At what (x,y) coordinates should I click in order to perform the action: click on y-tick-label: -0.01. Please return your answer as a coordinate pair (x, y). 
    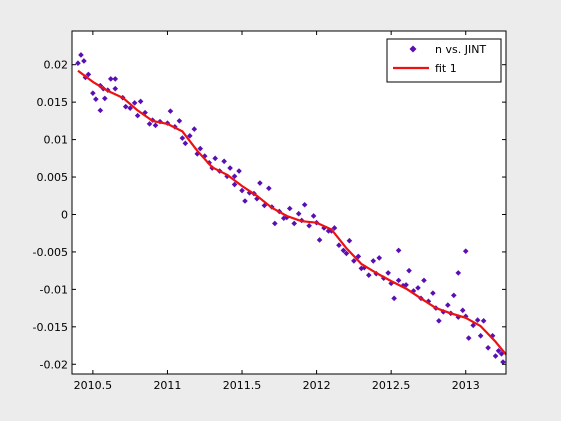
    Looking at the image, I should click on (54, 289).